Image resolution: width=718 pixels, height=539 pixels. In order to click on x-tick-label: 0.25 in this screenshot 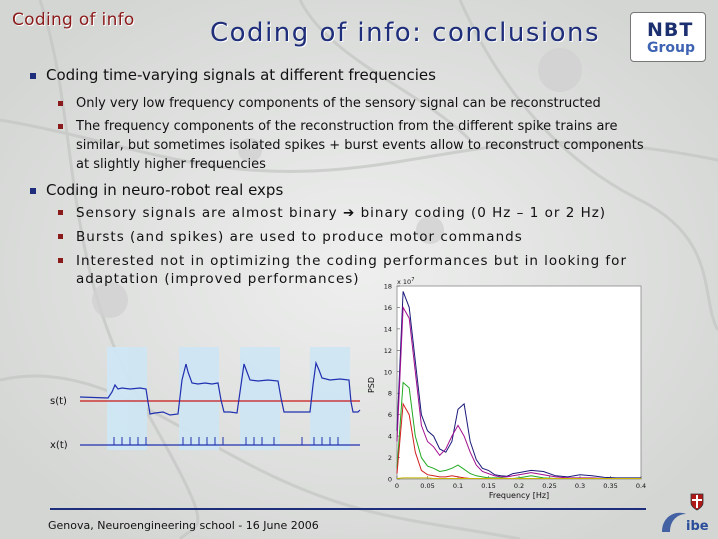, I will do `click(549, 486)`.